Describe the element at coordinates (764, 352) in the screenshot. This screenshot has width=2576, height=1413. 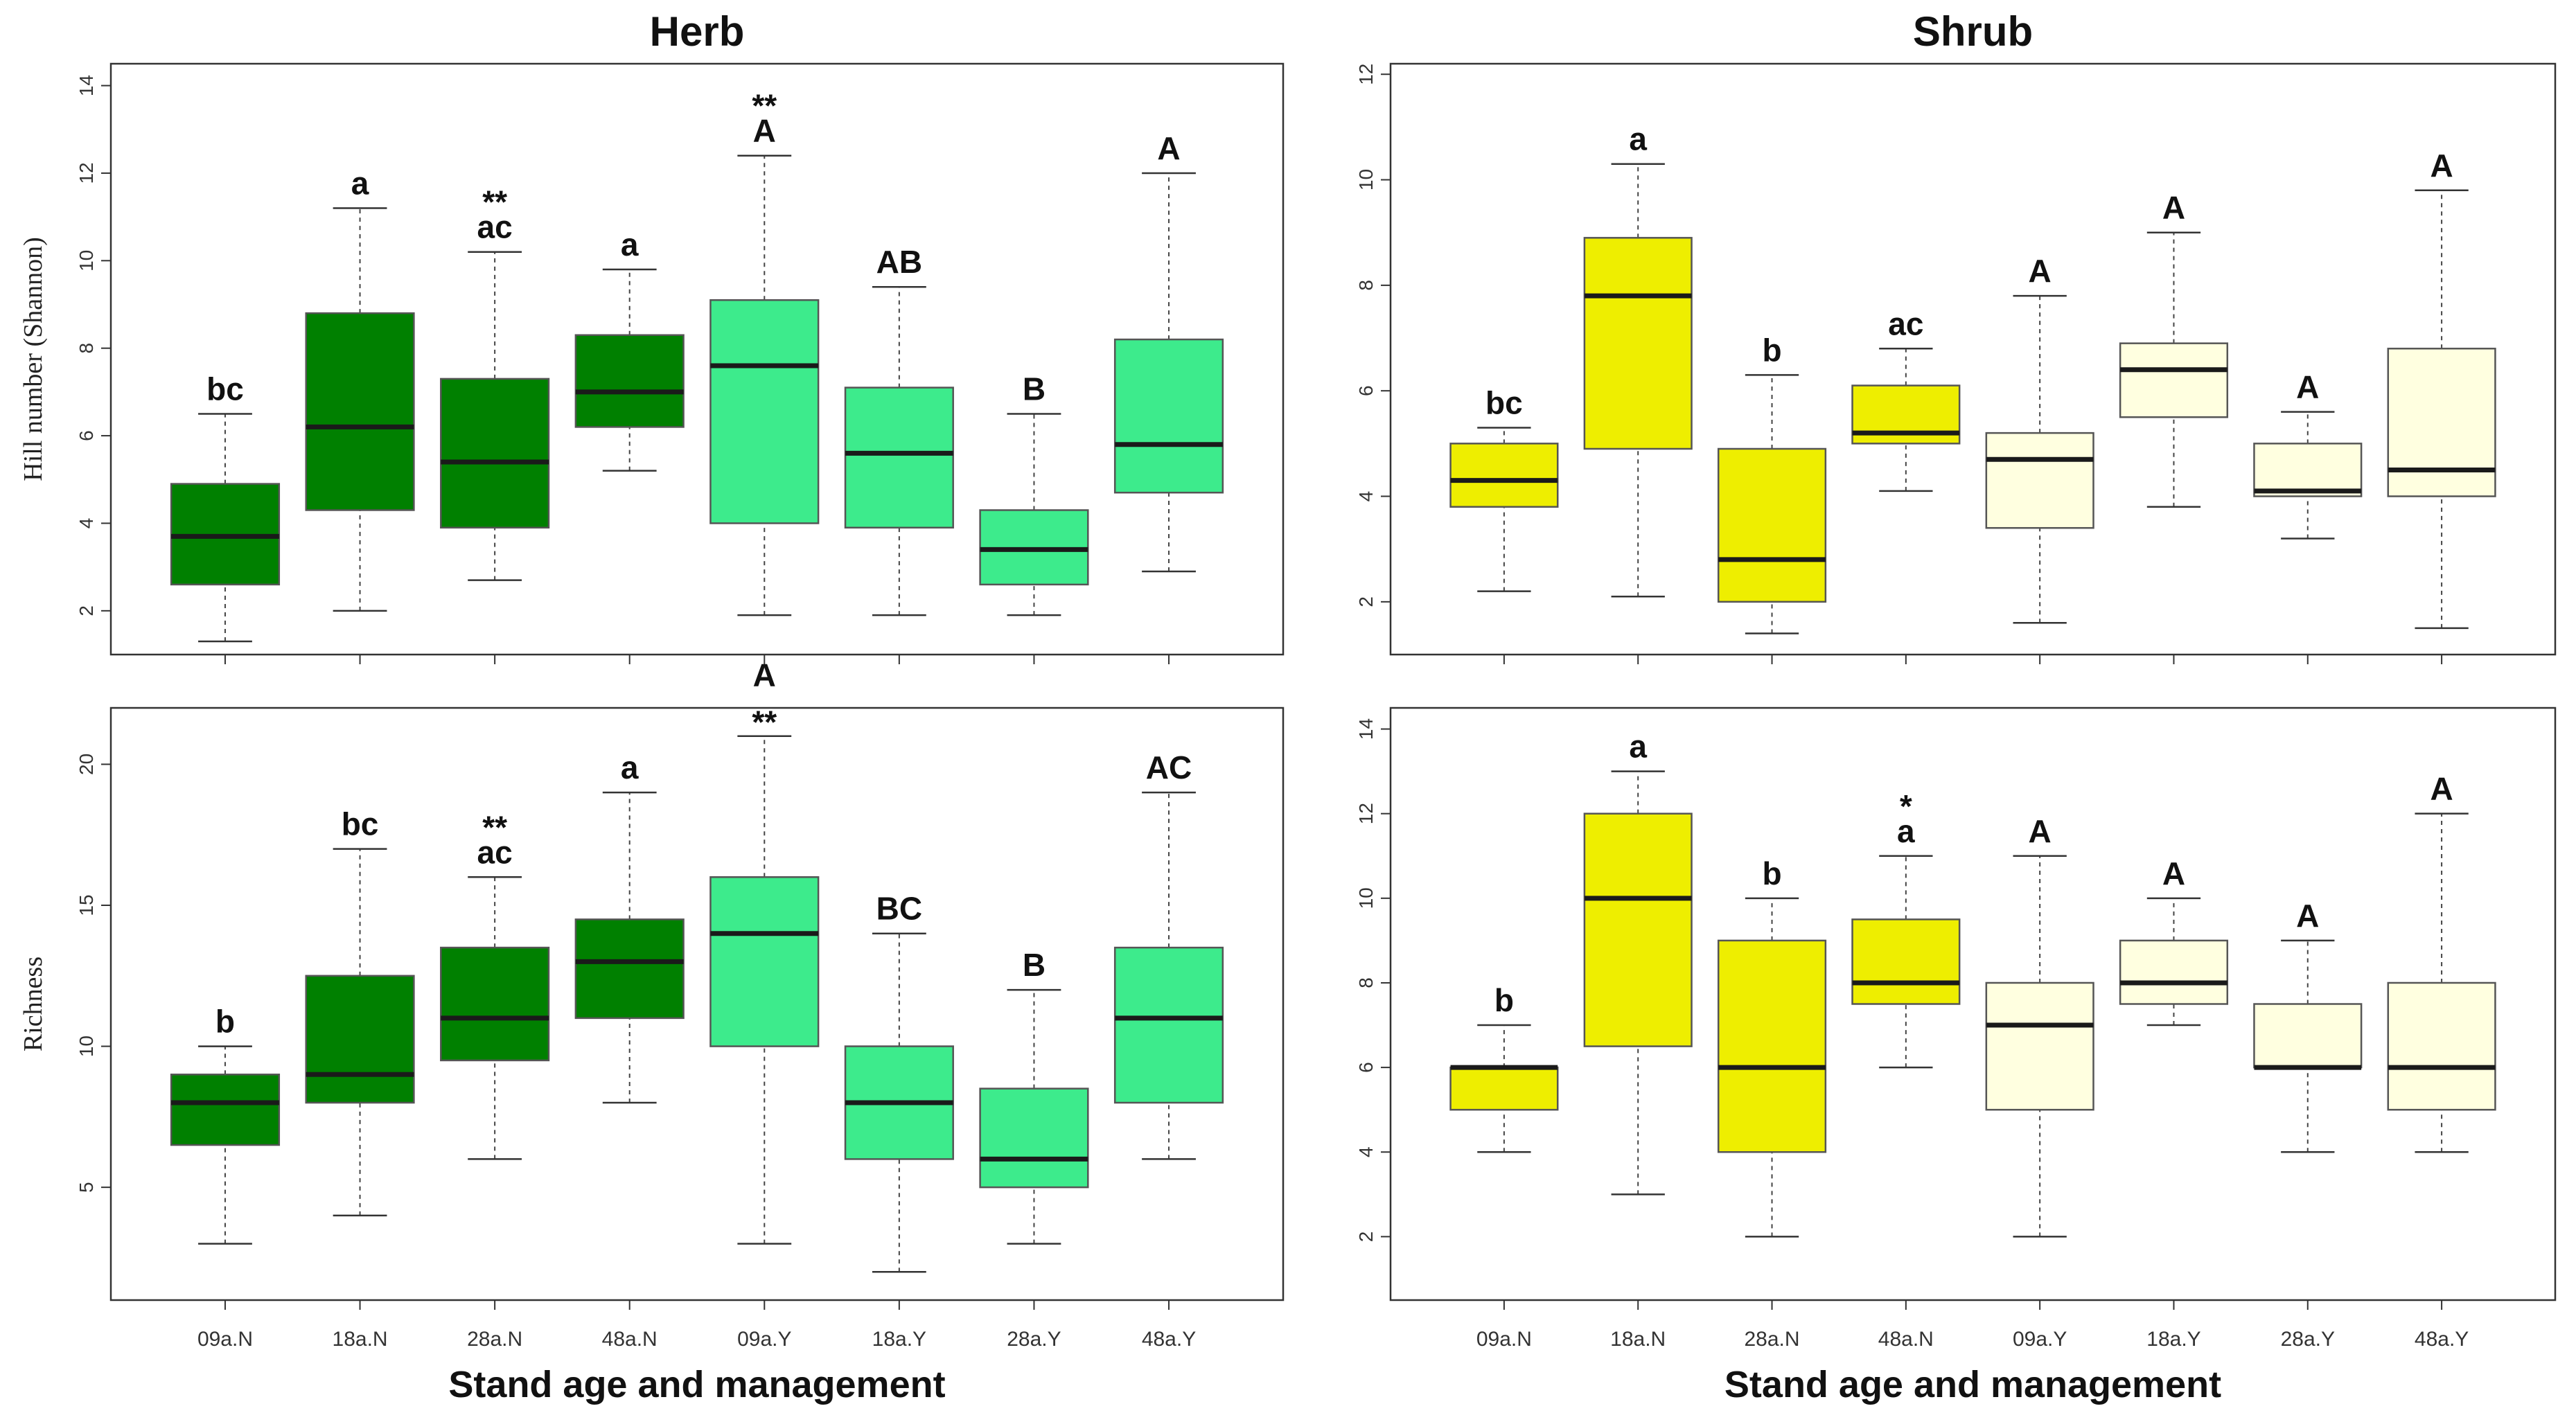
I see `box-09a.Y: A**` at that location.